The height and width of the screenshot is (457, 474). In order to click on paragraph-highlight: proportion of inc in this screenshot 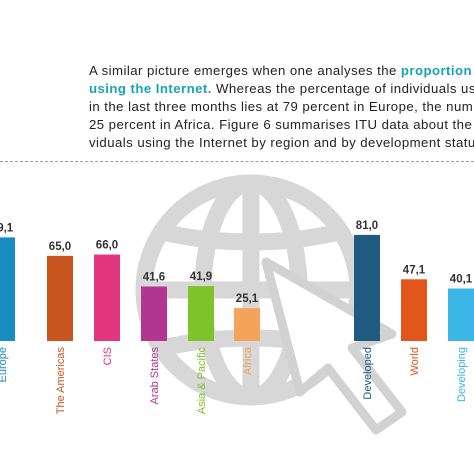, I will do `click(437, 70)`.